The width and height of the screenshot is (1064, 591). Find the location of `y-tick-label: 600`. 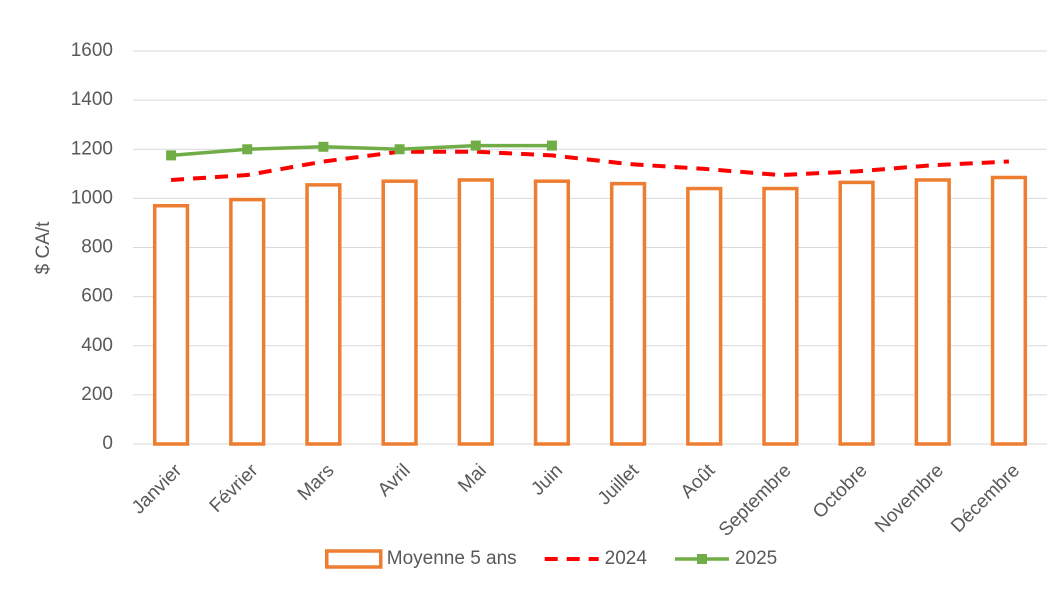

y-tick-label: 600 is located at coordinates (97, 296).